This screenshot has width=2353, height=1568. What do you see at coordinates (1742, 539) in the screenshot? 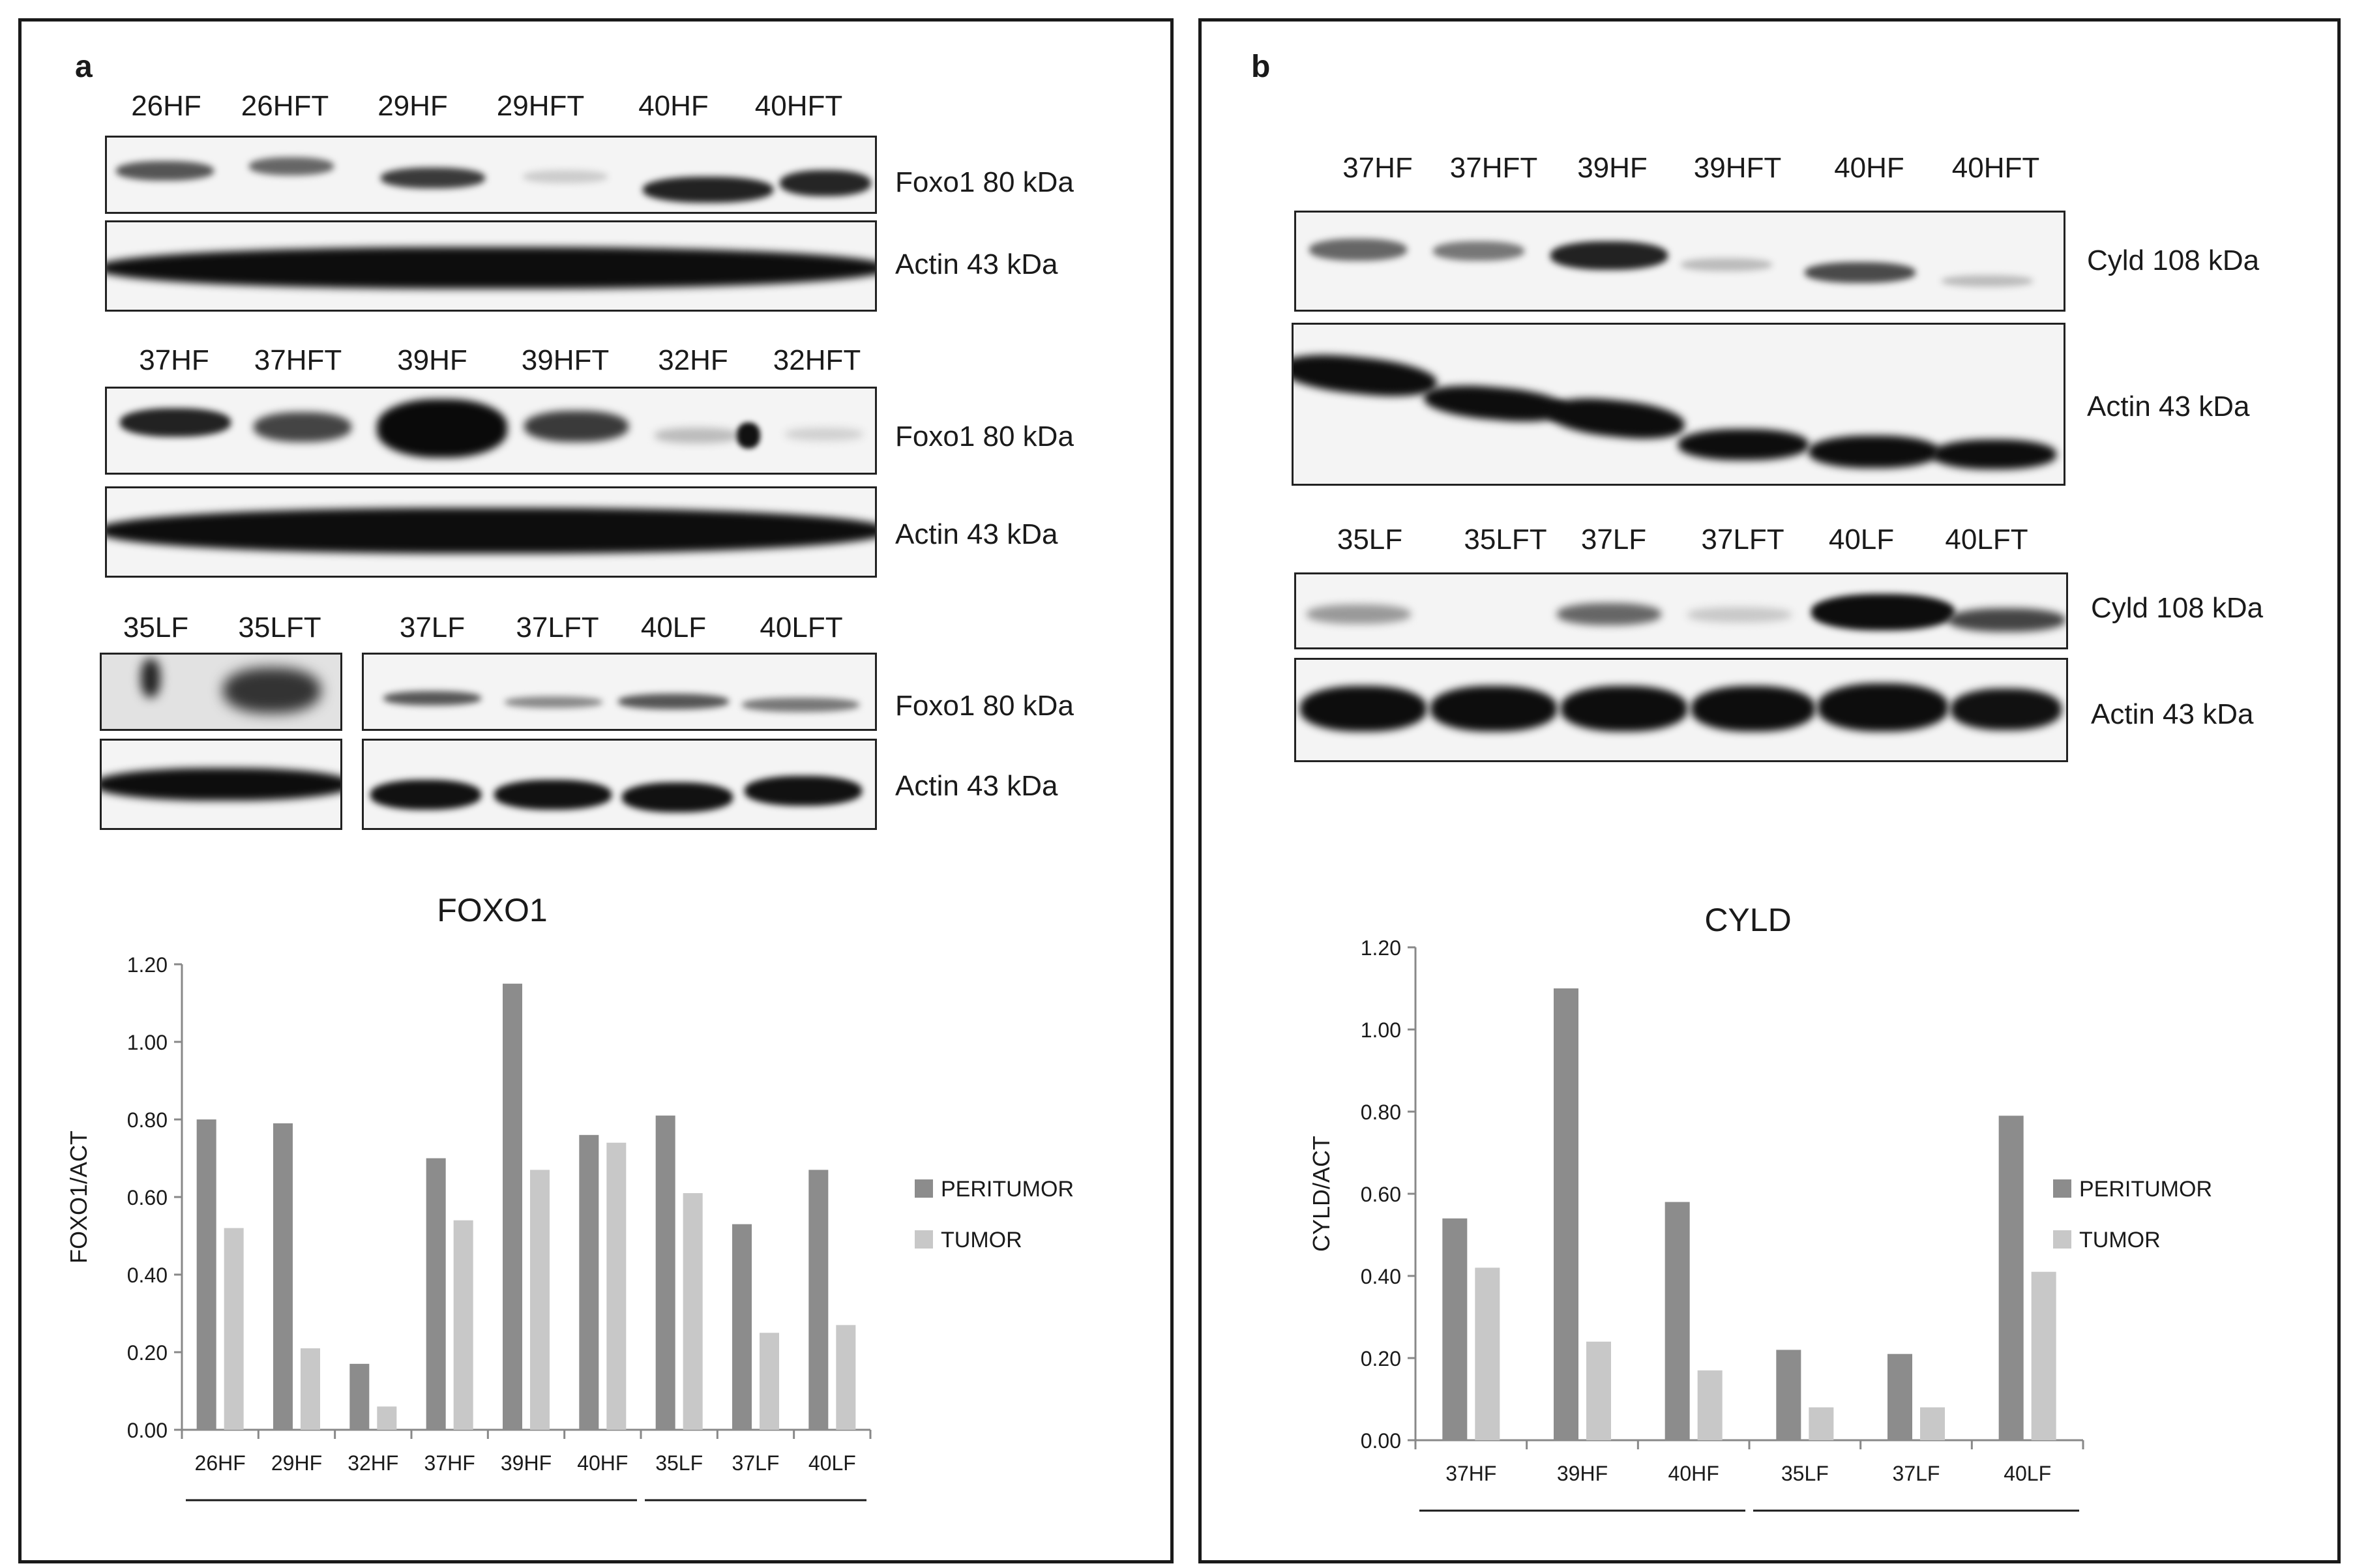
I see `lane-label: 37LFT` at bounding box center [1742, 539].